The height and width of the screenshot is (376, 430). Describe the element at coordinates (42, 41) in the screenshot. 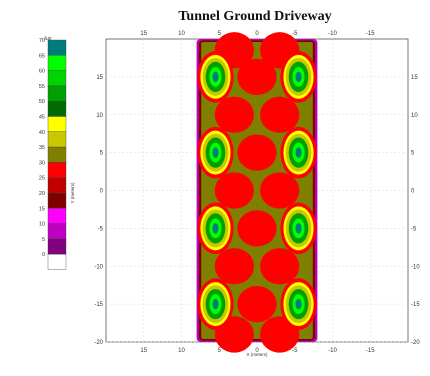

I see `legend-label: 70` at that location.